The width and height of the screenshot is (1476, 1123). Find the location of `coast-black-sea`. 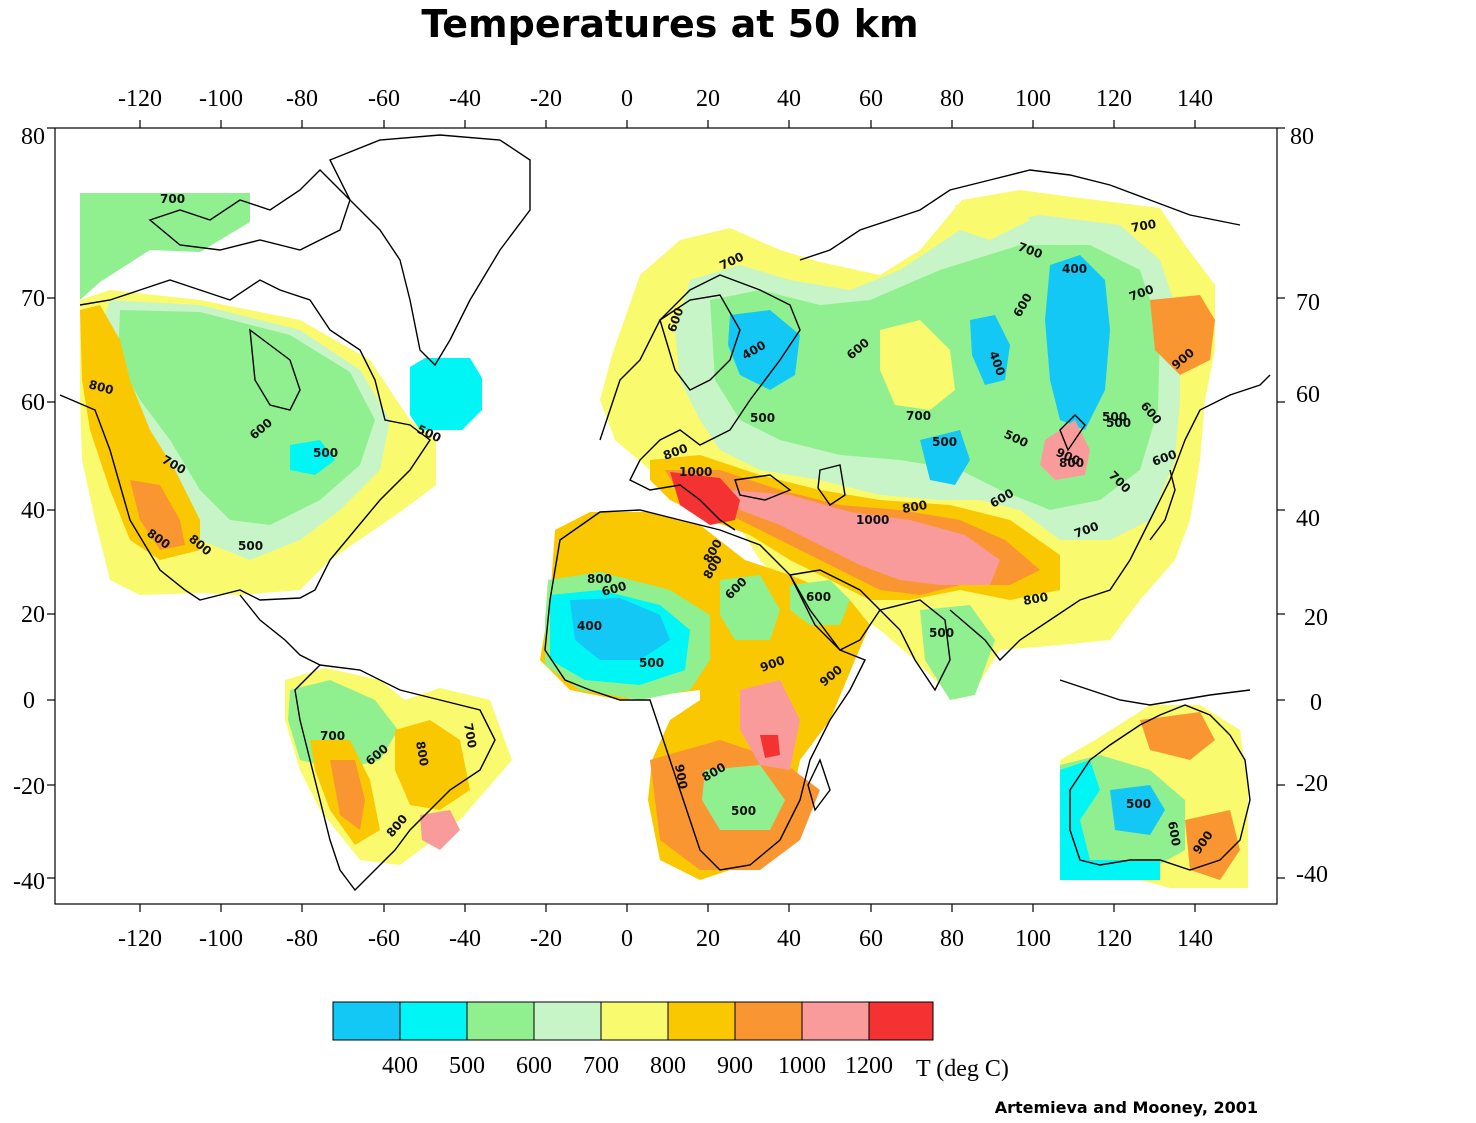

coast-black-sea is located at coordinates (763, 487).